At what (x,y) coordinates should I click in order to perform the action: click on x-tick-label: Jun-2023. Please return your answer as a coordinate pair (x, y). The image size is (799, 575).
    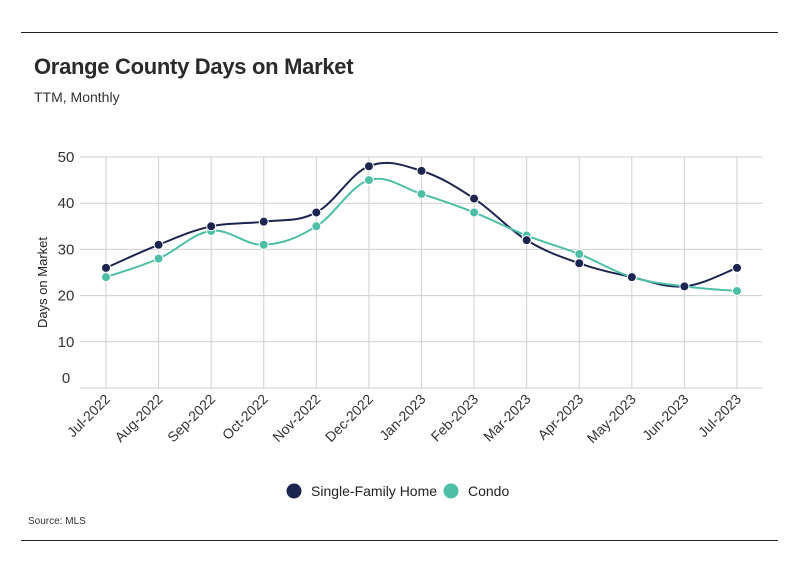
    Looking at the image, I should click on (665, 417).